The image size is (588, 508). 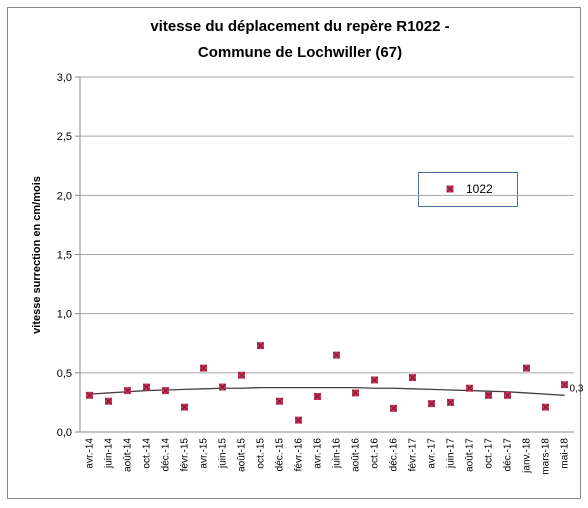 I want to click on x-tick-label: oct.-15, so click(x=261, y=453).